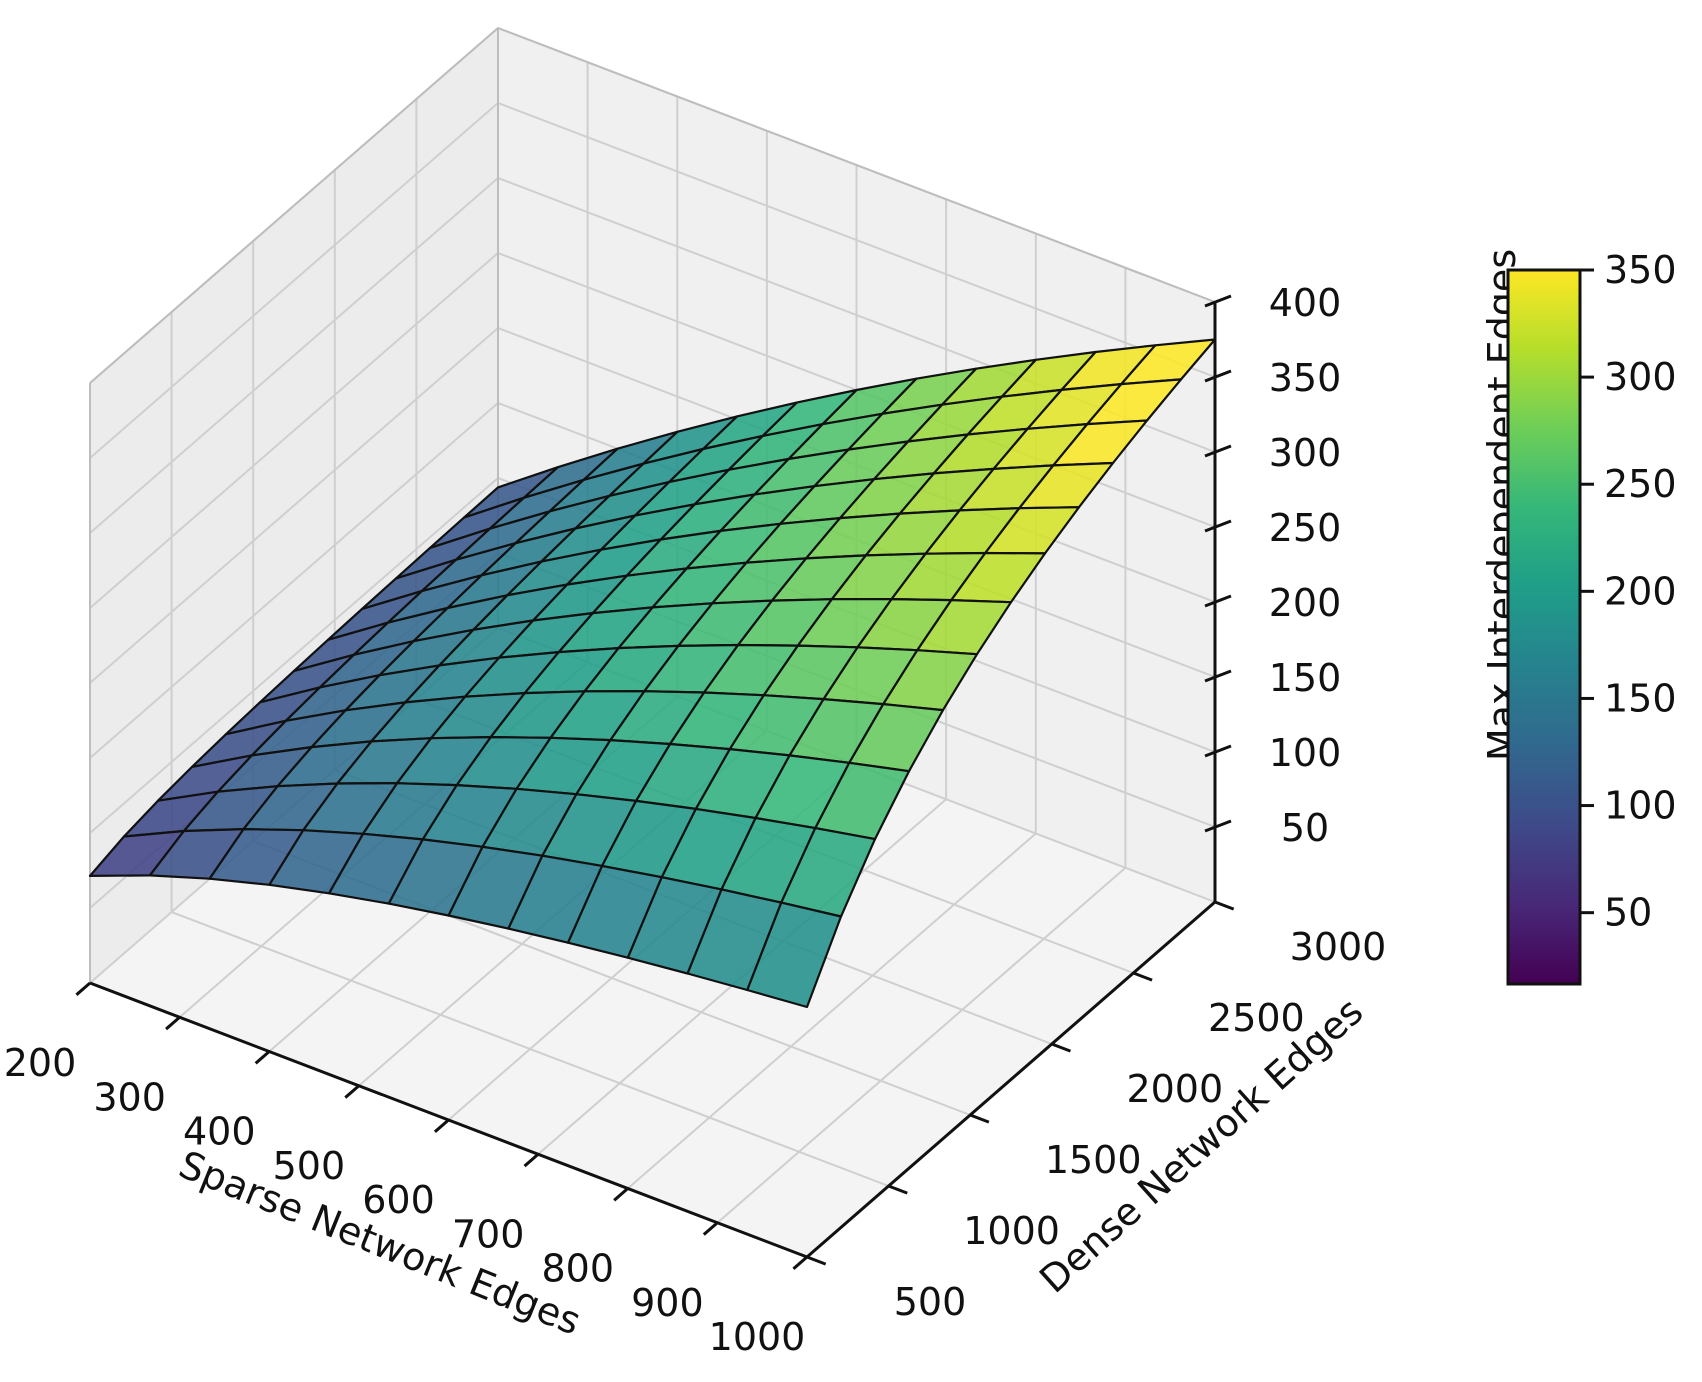 This screenshot has width=1702, height=1382. Describe the element at coordinates (1628, 913) in the screenshot. I see `colorbar-tick-label: 50` at that location.